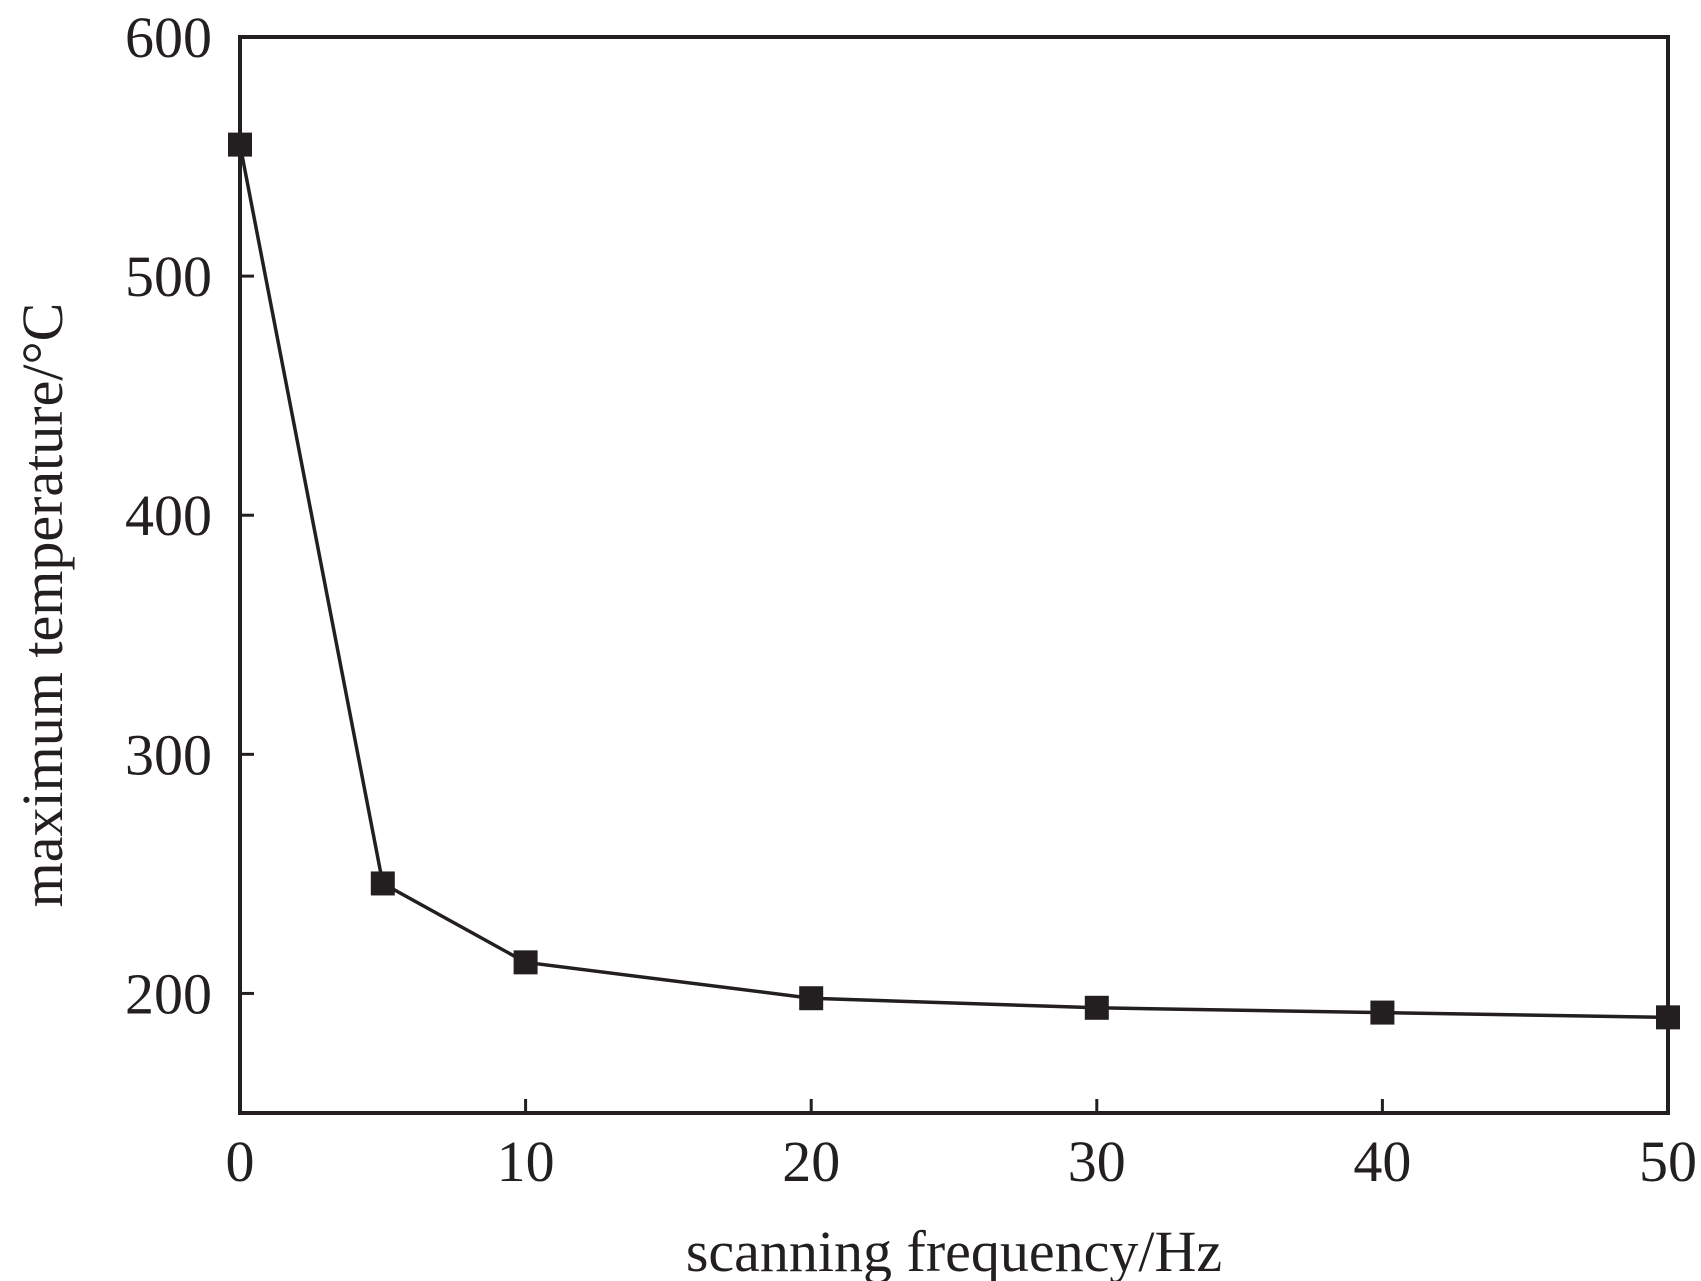 Image resolution: width=1701 pixels, height=1281 pixels. Describe the element at coordinates (168, 37) in the screenshot. I see `y-tick-label: 600` at that location.